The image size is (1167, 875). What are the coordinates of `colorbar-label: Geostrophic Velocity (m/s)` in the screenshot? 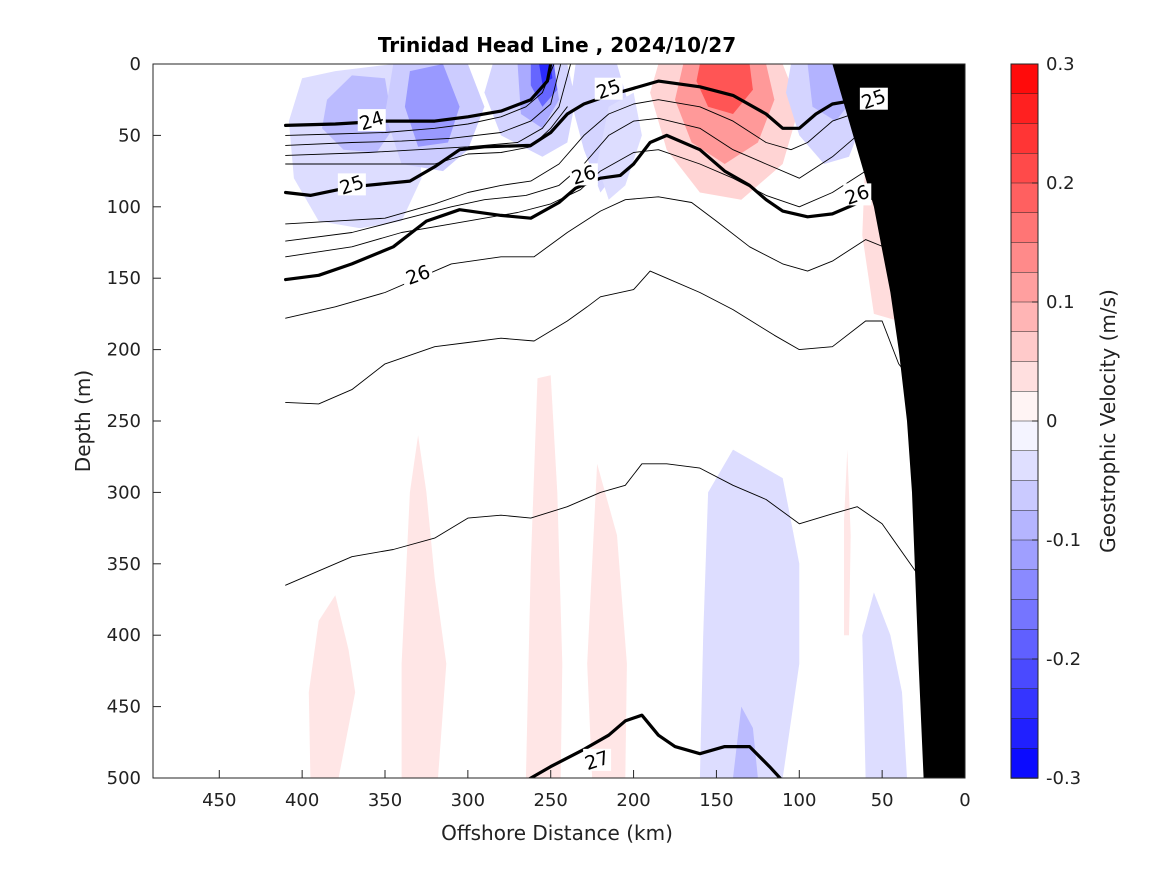 It's located at (1108, 421).